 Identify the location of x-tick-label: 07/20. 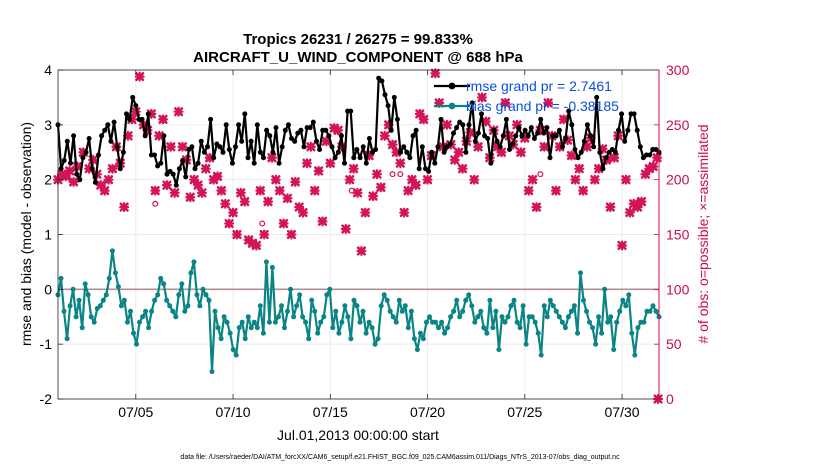
(427, 412).